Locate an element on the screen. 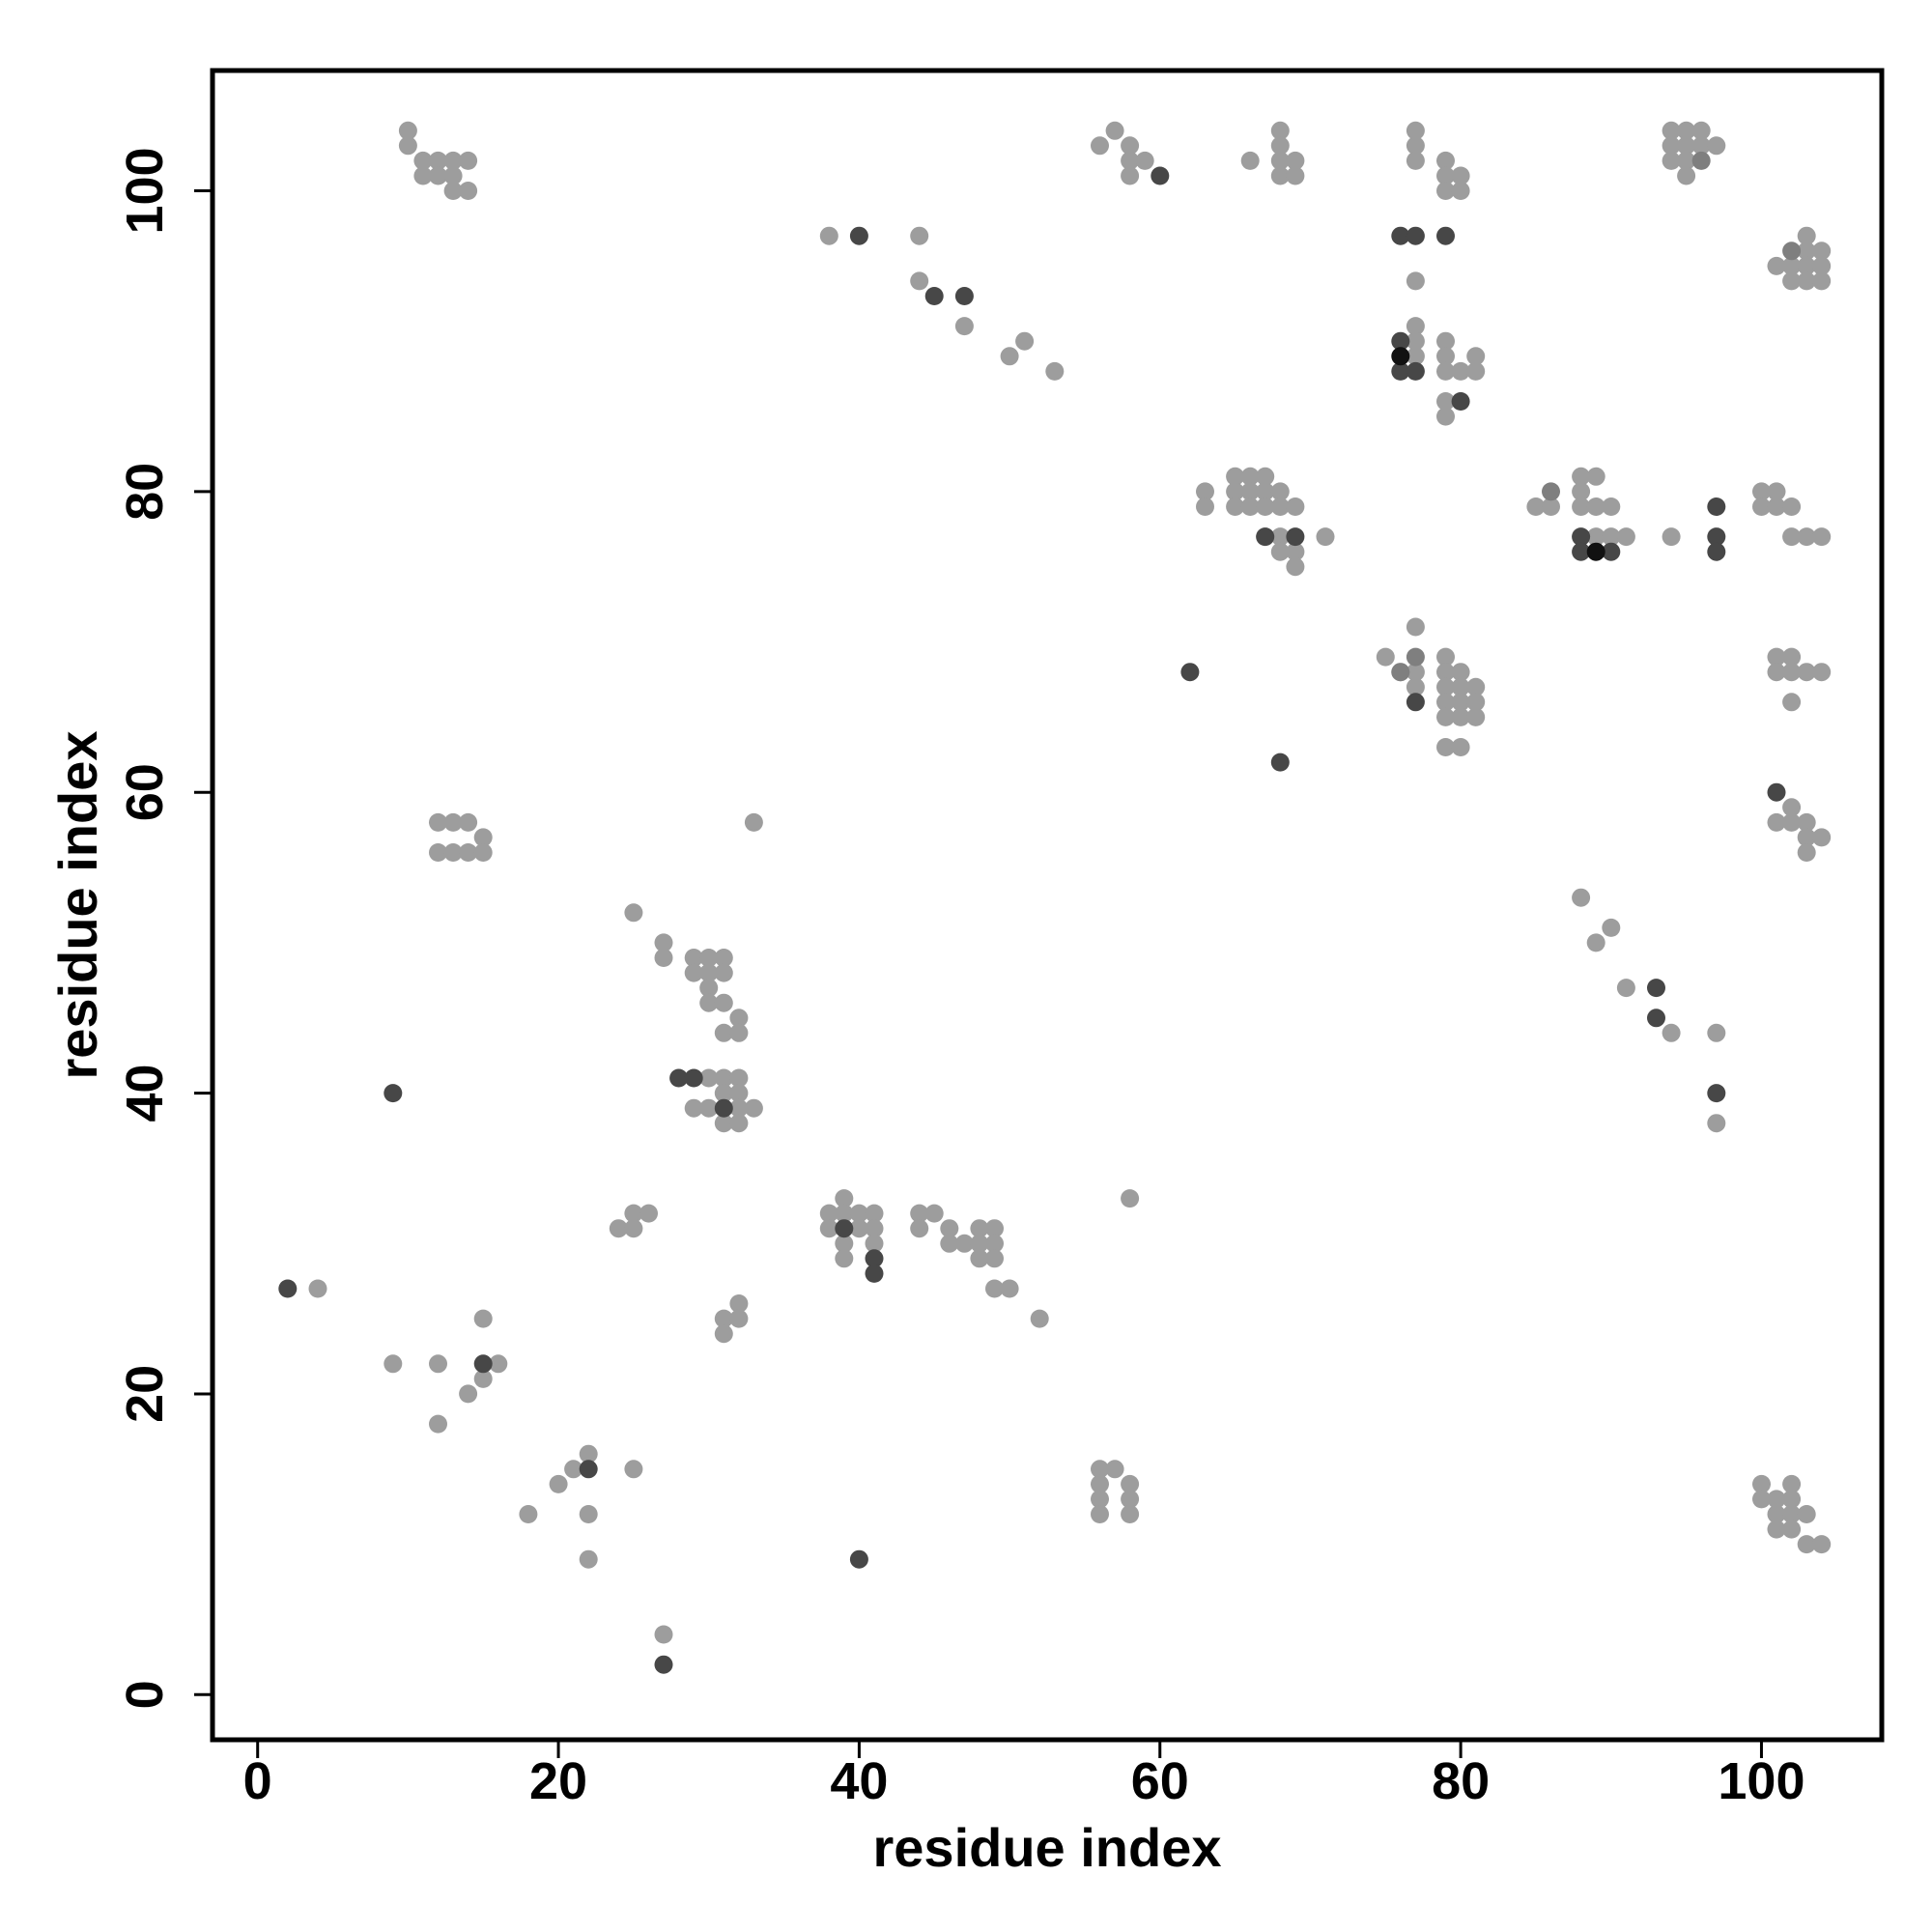  y-tick-label: 40 is located at coordinates (145, 1093).